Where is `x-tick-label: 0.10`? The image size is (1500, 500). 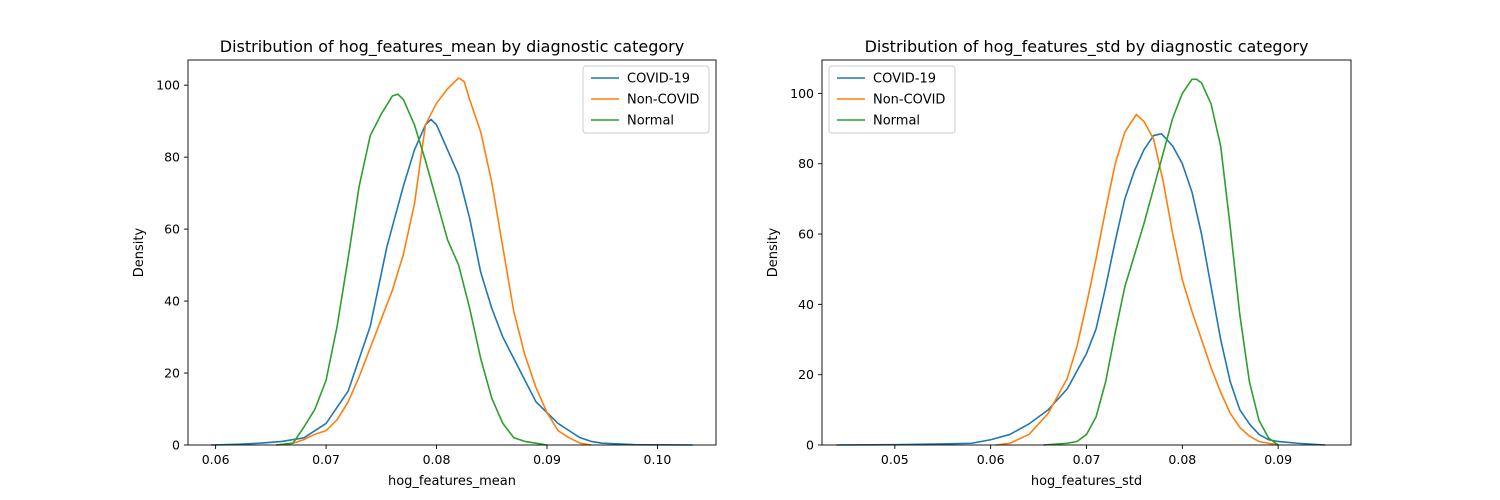 x-tick-label: 0.10 is located at coordinates (658, 459).